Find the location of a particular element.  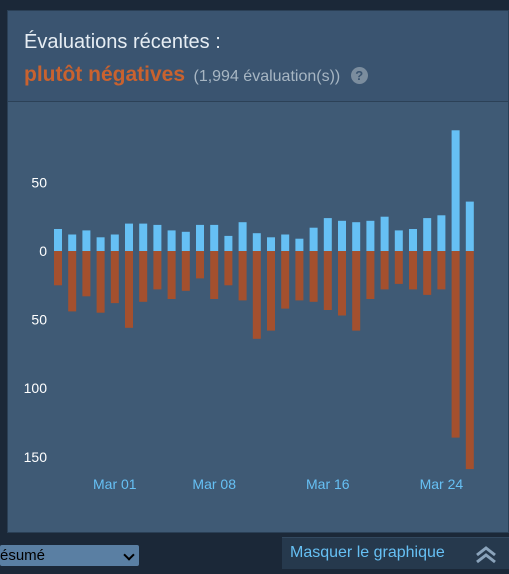

summary-row: plutôt négatives (1,994 évaluation(s)) ? is located at coordinates (196, 75).